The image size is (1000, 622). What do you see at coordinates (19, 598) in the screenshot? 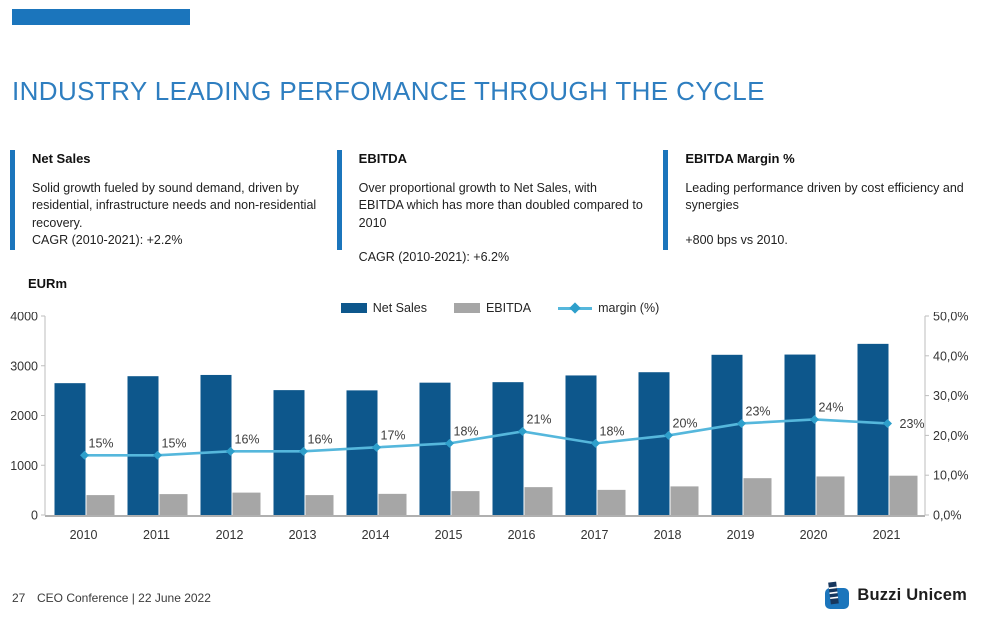
I see `page-number: 27` at bounding box center [19, 598].